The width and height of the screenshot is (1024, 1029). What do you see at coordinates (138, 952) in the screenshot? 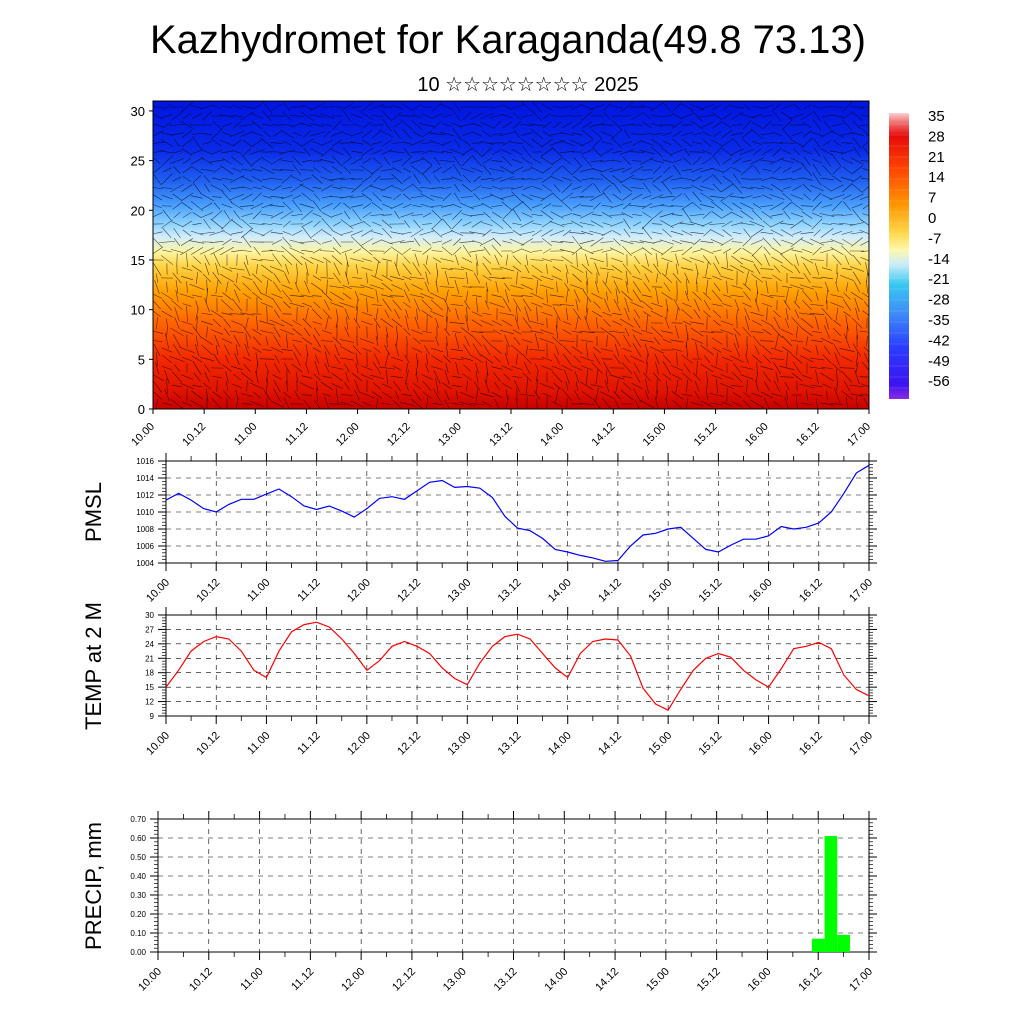
I see `y-tick-label: 0.00` at bounding box center [138, 952].